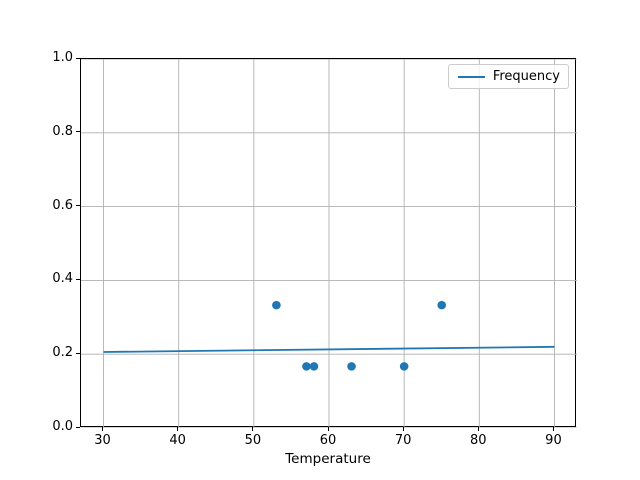 Image resolution: width=640 pixels, height=480 pixels. Describe the element at coordinates (328, 440) in the screenshot. I see `x-tick-label: 60` at that location.